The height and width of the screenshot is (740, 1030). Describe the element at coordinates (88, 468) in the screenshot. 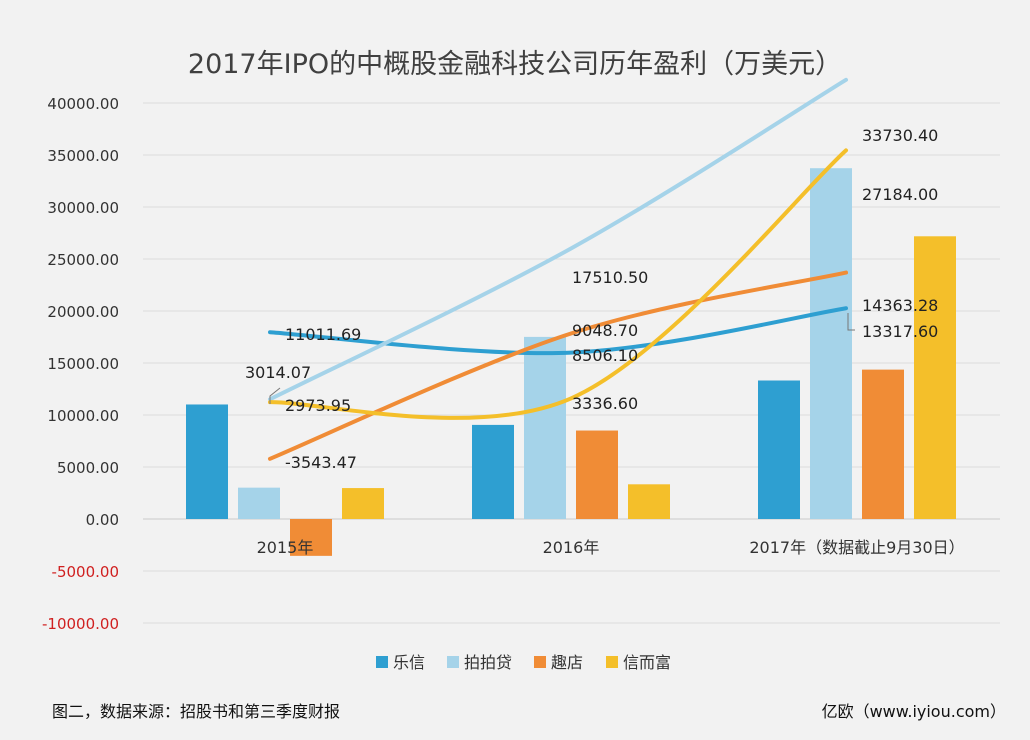

I see `y-tick-label: 5000.00` at that location.